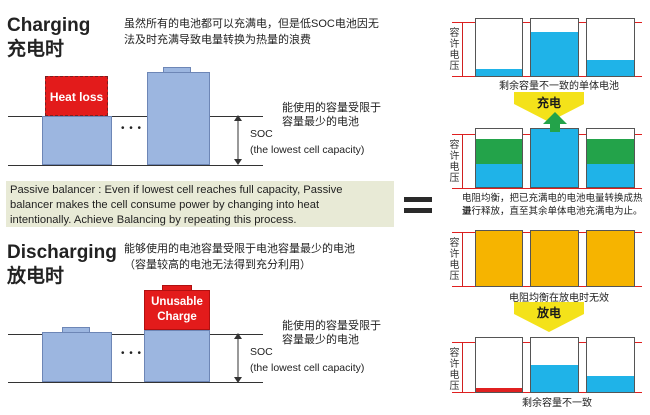 The image size is (650, 415). What do you see at coordinates (261, 352) in the screenshot?
I see `soc-label-2: SOC` at bounding box center [261, 352].